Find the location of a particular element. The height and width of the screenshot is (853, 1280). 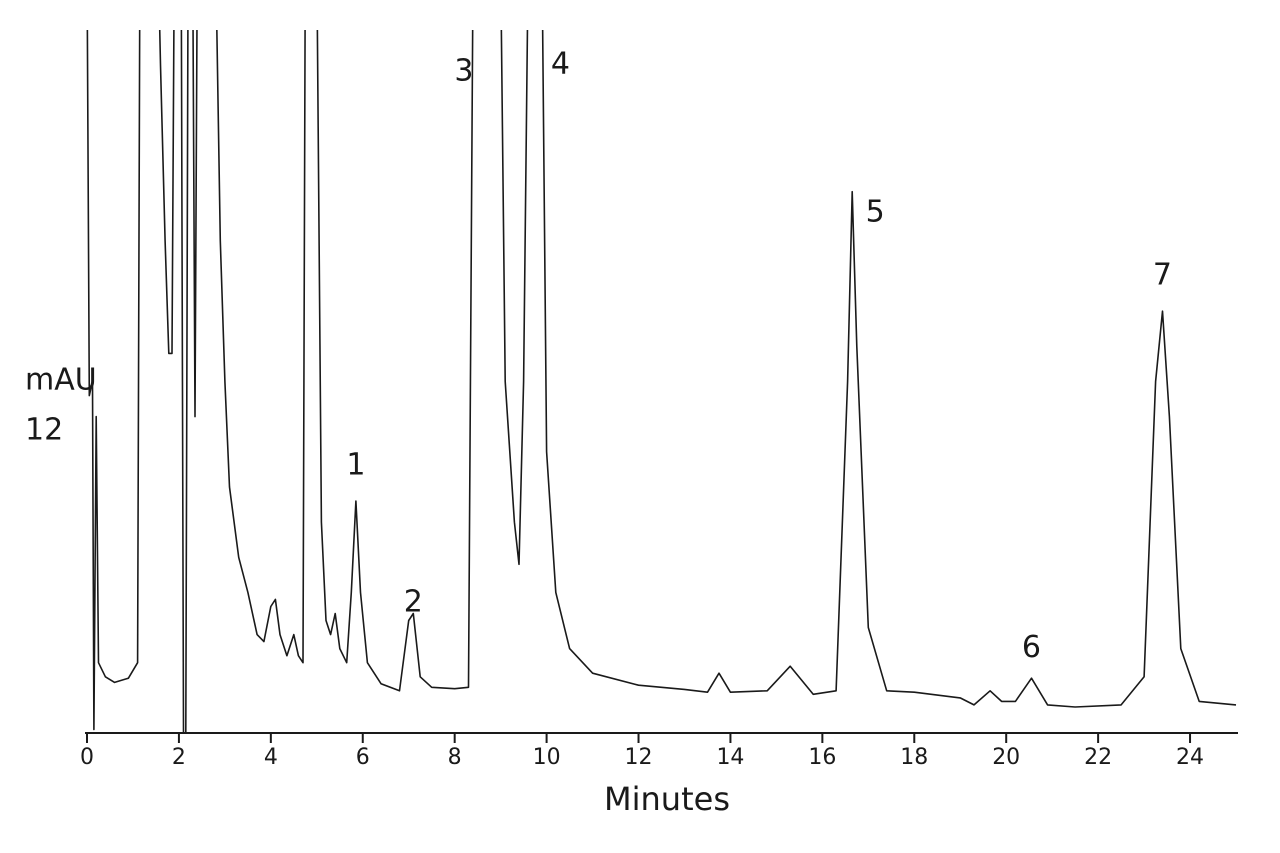

peak-label: 4 is located at coordinates (560, 64).